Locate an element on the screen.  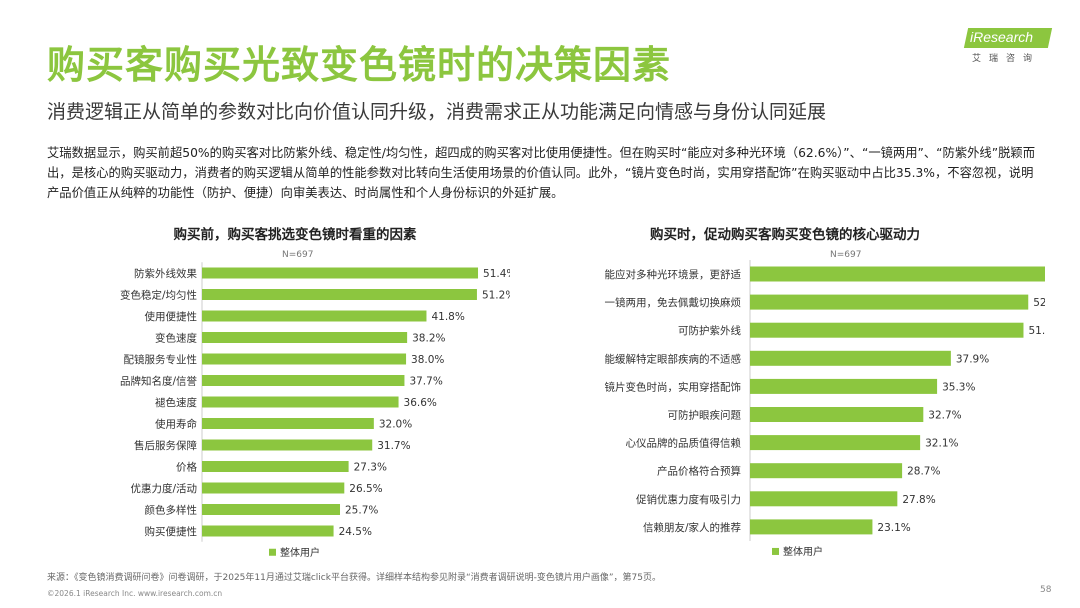
category-label: 使用寿命 is located at coordinates (176, 424).